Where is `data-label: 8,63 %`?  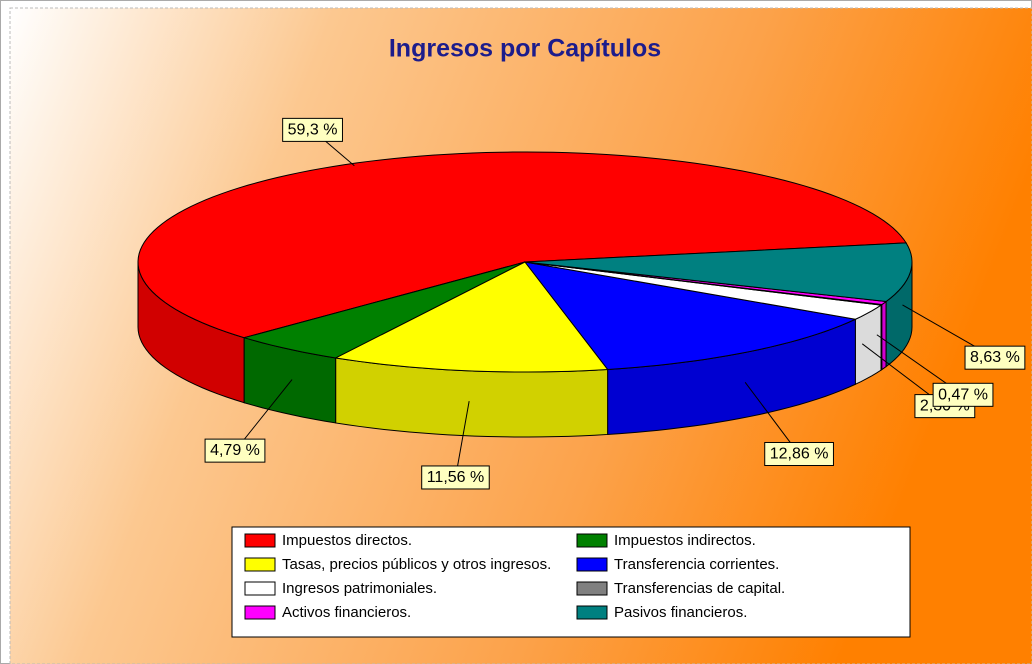 data-label: 8,63 % is located at coordinates (995, 357).